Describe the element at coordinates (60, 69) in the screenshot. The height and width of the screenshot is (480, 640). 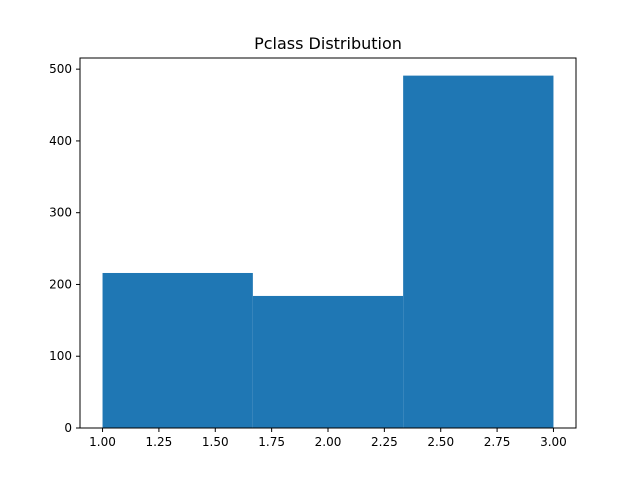
I see `y-tick-label: 500` at that location.